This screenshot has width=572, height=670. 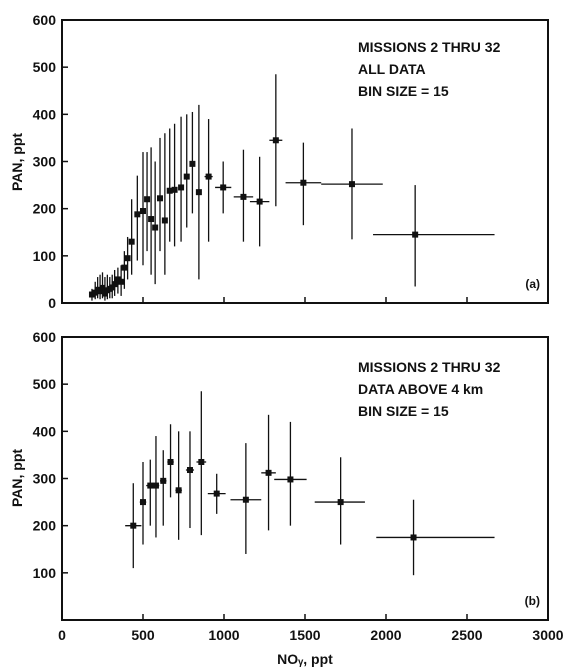 What do you see at coordinates (429, 47) in the screenshot?
I see `panel-a-annotation-line-1: MISSIONS 2 THRU 32` at bounding box center [429, 47].